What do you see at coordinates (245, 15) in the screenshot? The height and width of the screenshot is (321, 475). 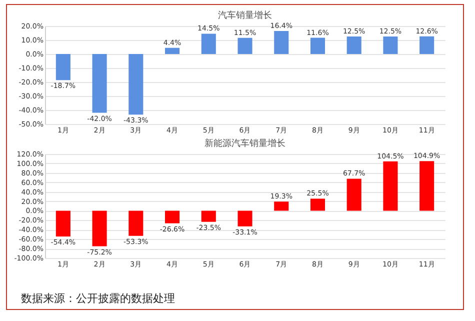 I see `chart-title: 汽车销量增长` at bounding box center [245, 15].